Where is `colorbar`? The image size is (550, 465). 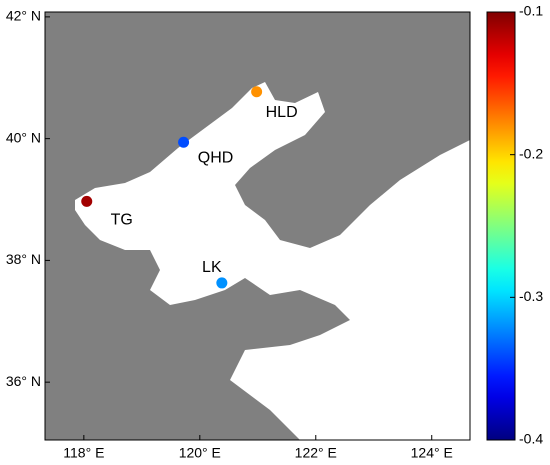
colorbar is located at coordinates (501, 226).